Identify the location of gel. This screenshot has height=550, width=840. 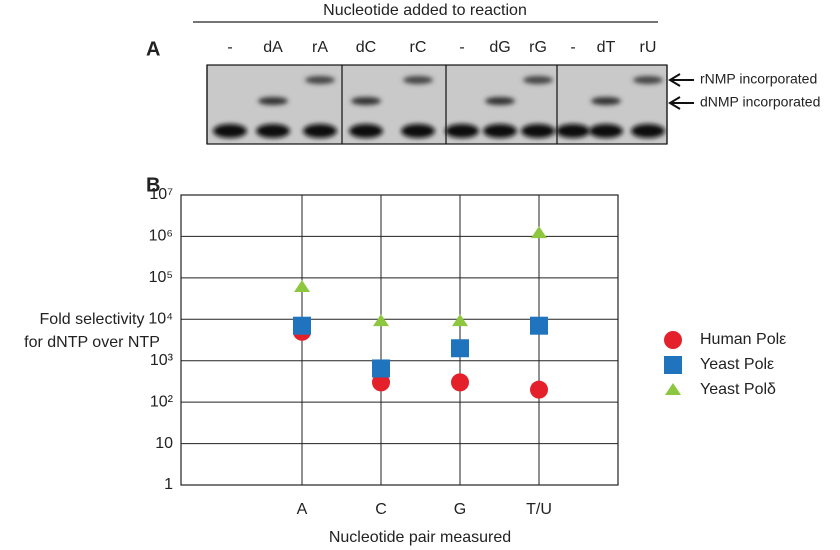
(437, 104).